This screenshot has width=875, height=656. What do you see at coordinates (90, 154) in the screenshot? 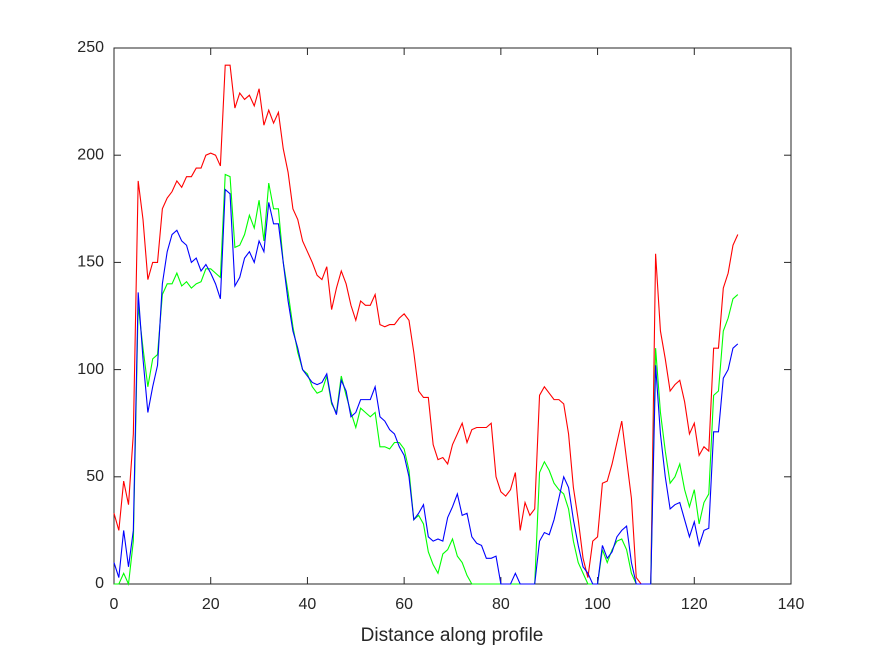
I see `y-tick-label: 200` at bounding box center [90, 154].